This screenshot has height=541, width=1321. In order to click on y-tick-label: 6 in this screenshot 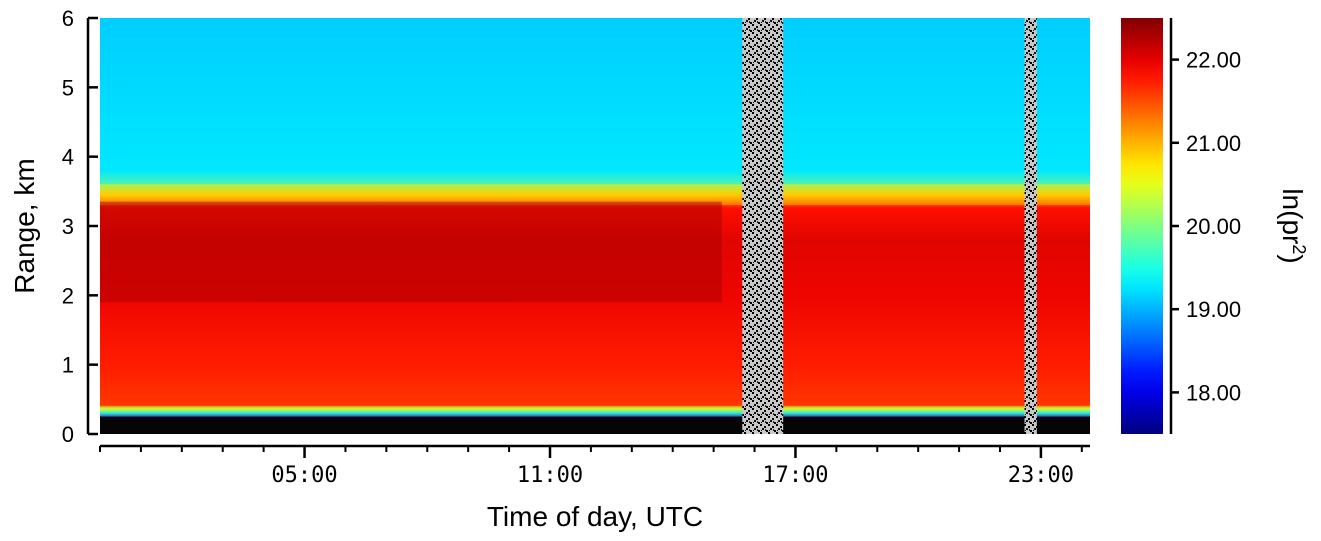, I will do `click(68, 18)`.